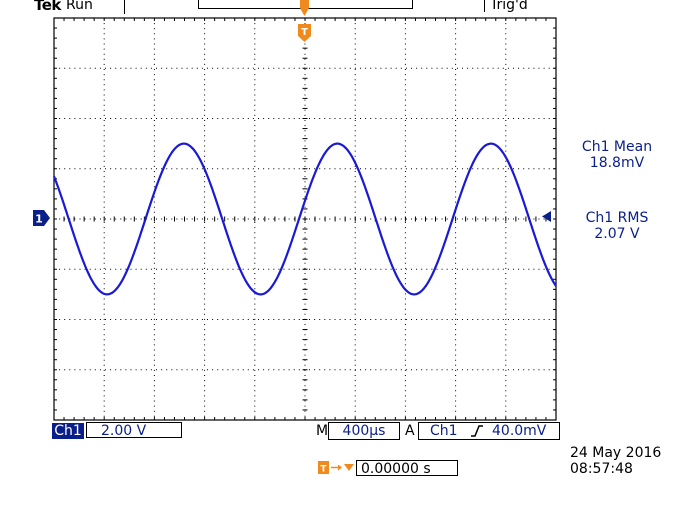  I want to click on ch1-ground-icon: 1, so click(42, 218).